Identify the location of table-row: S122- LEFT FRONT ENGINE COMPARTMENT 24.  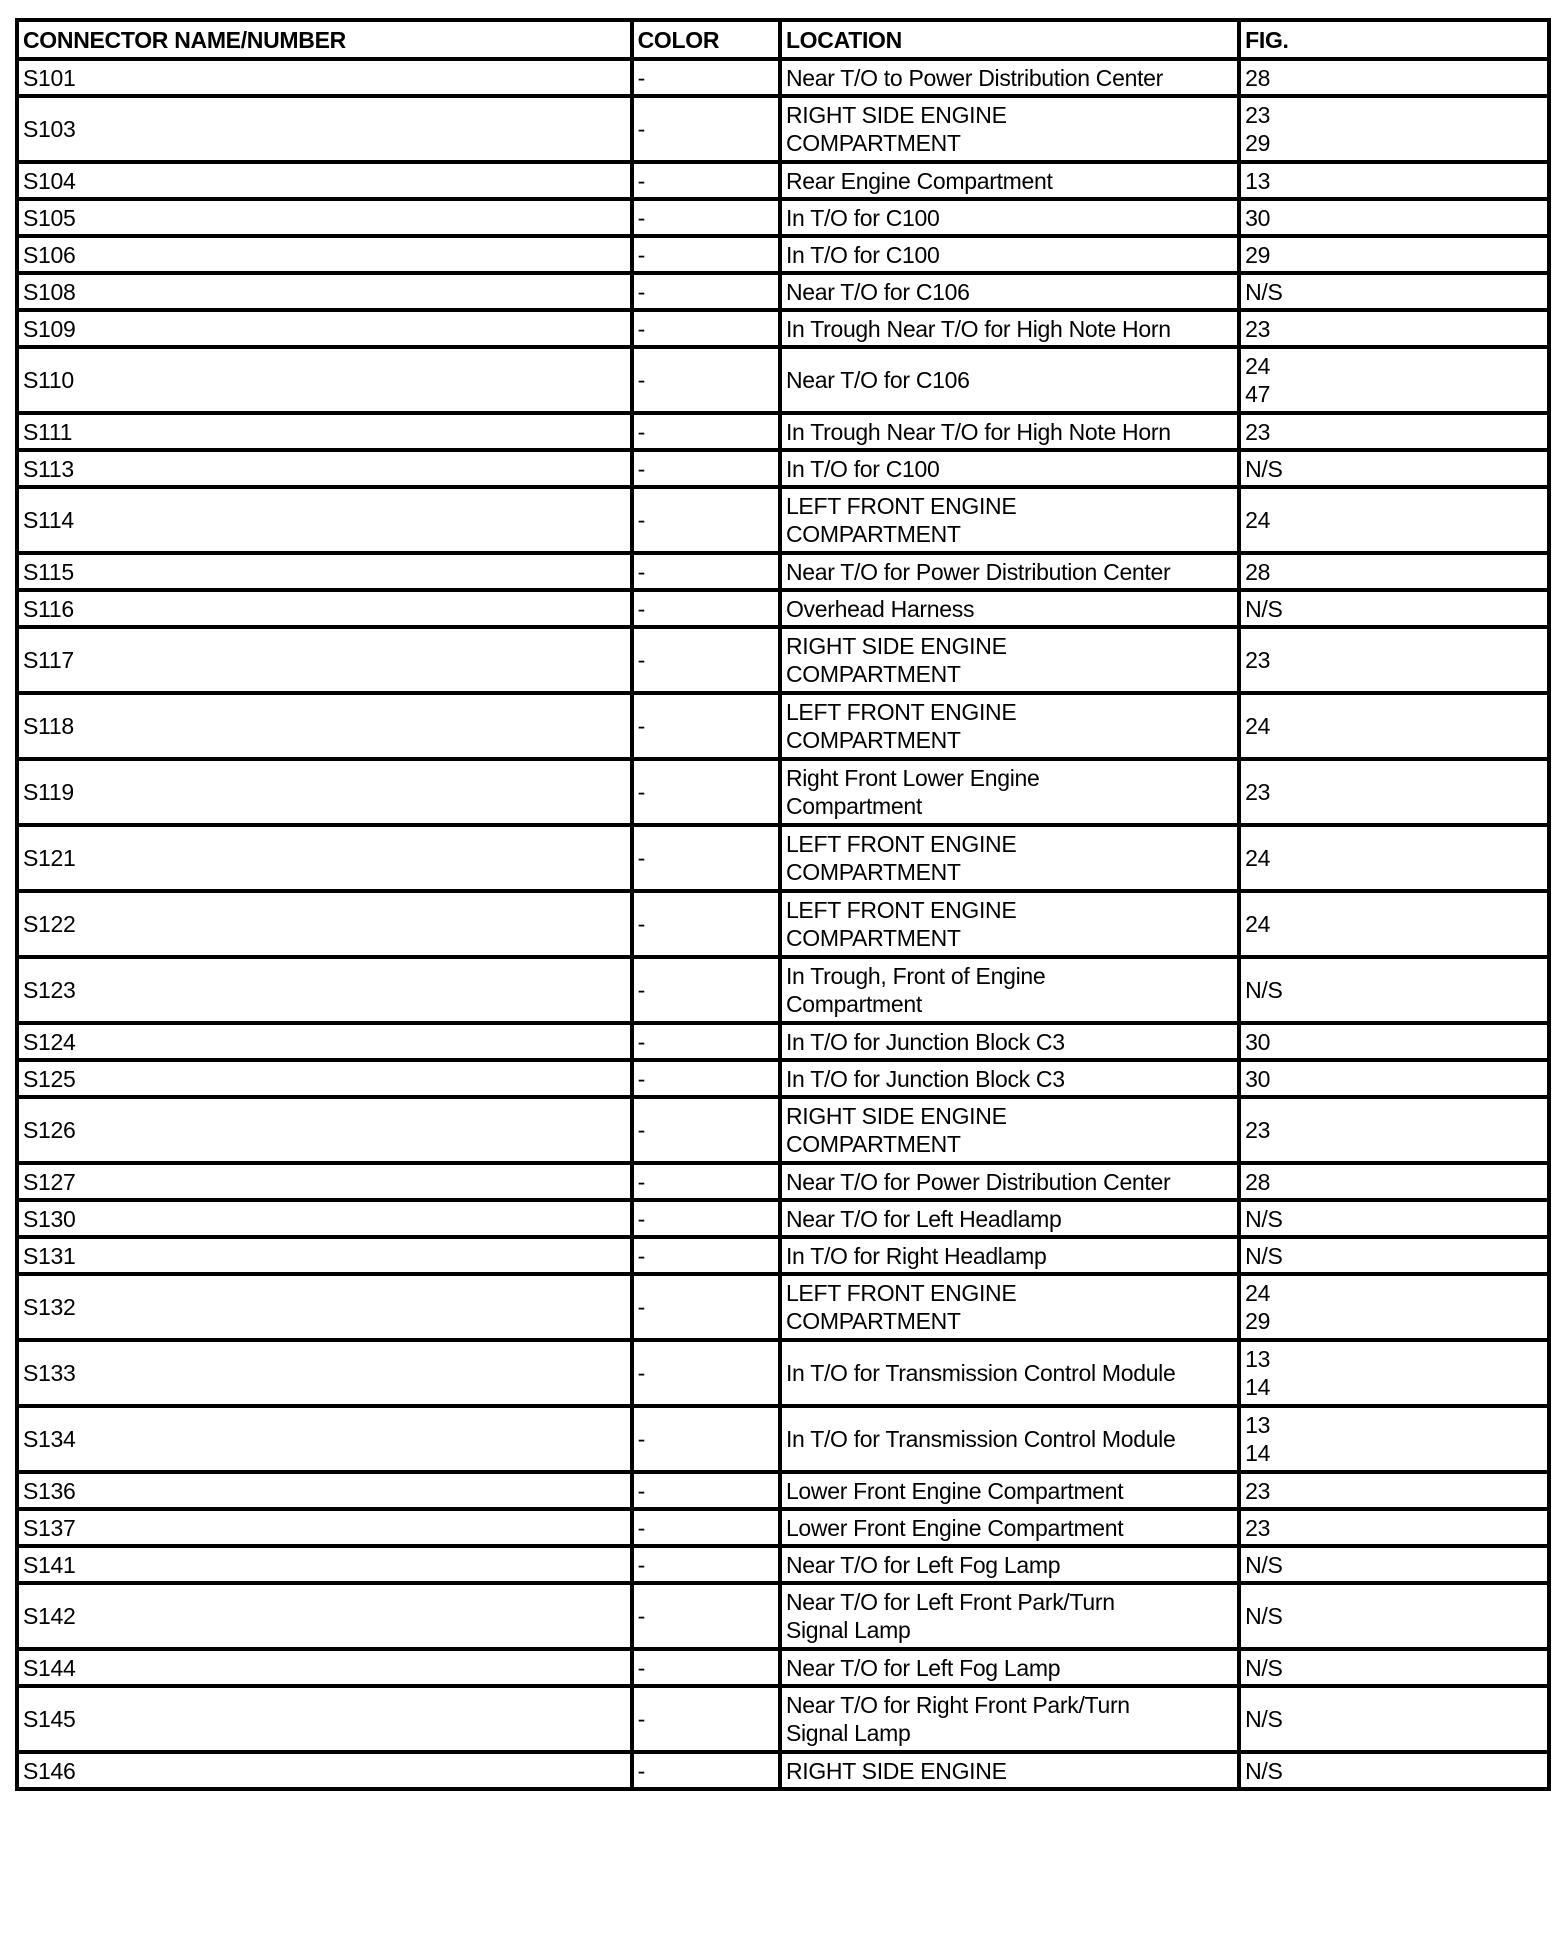
(783, 924).